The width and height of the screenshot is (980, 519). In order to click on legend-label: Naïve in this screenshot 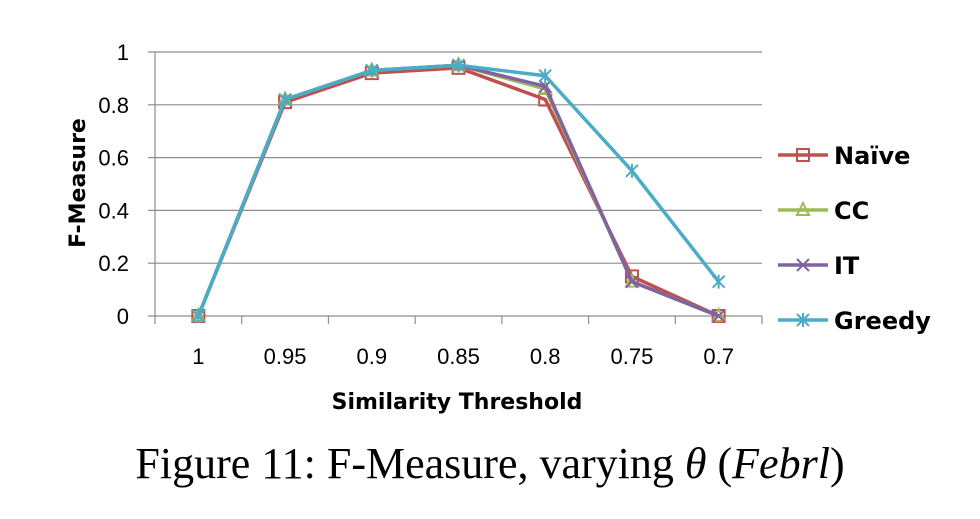, I will do `click(872, 156)`.